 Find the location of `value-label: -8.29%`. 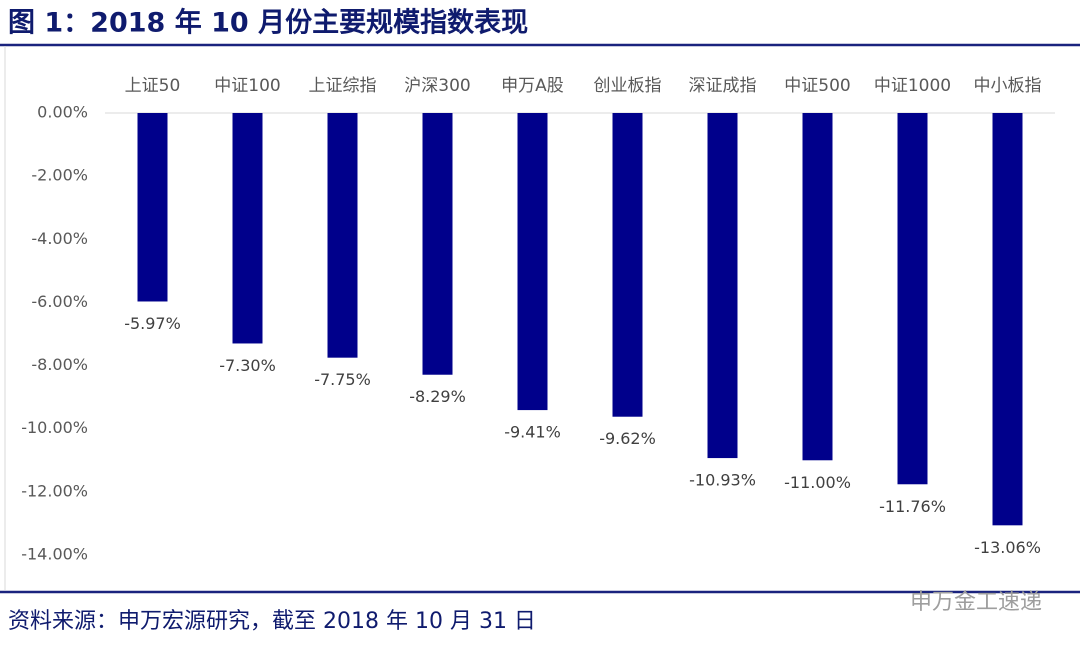

value-label: -8.29% is located at coordinates (437, 396).